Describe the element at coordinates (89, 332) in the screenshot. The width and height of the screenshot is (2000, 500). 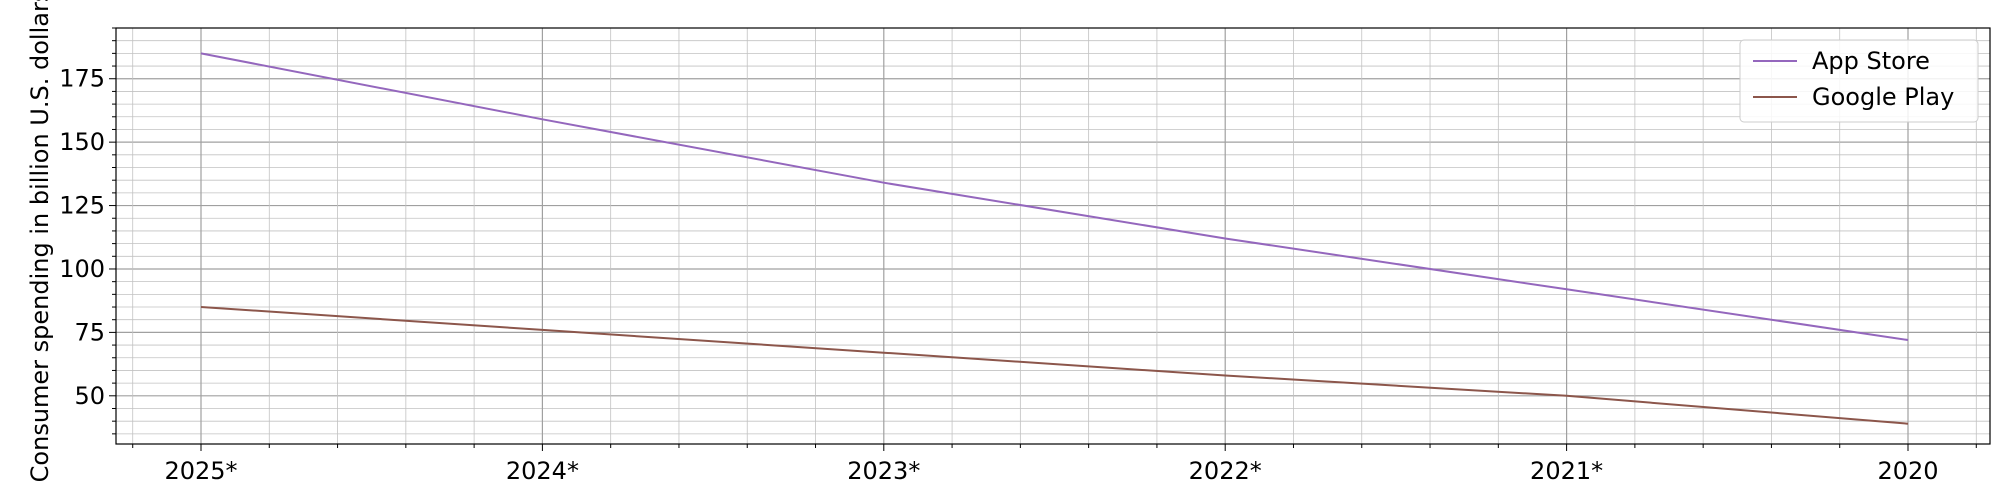
I see `y-tick-label: 75` at that location.